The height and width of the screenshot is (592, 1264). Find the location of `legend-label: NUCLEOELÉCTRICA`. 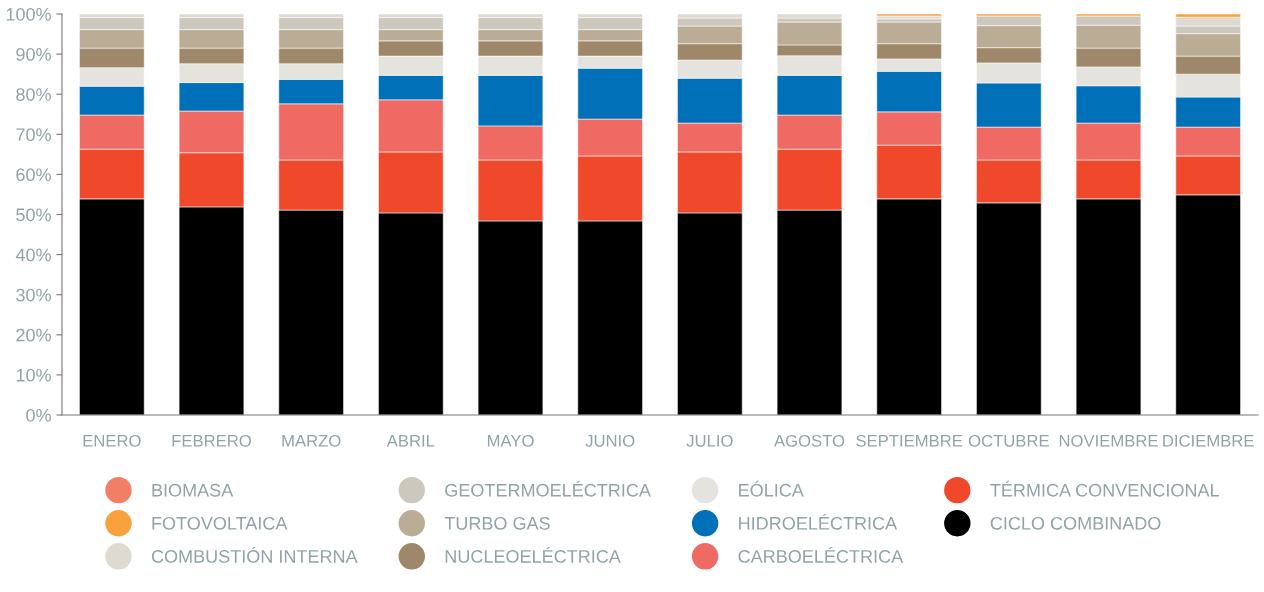

legend-label: NUCLEOELÉCTRICA is located at coordinates (533, 554).